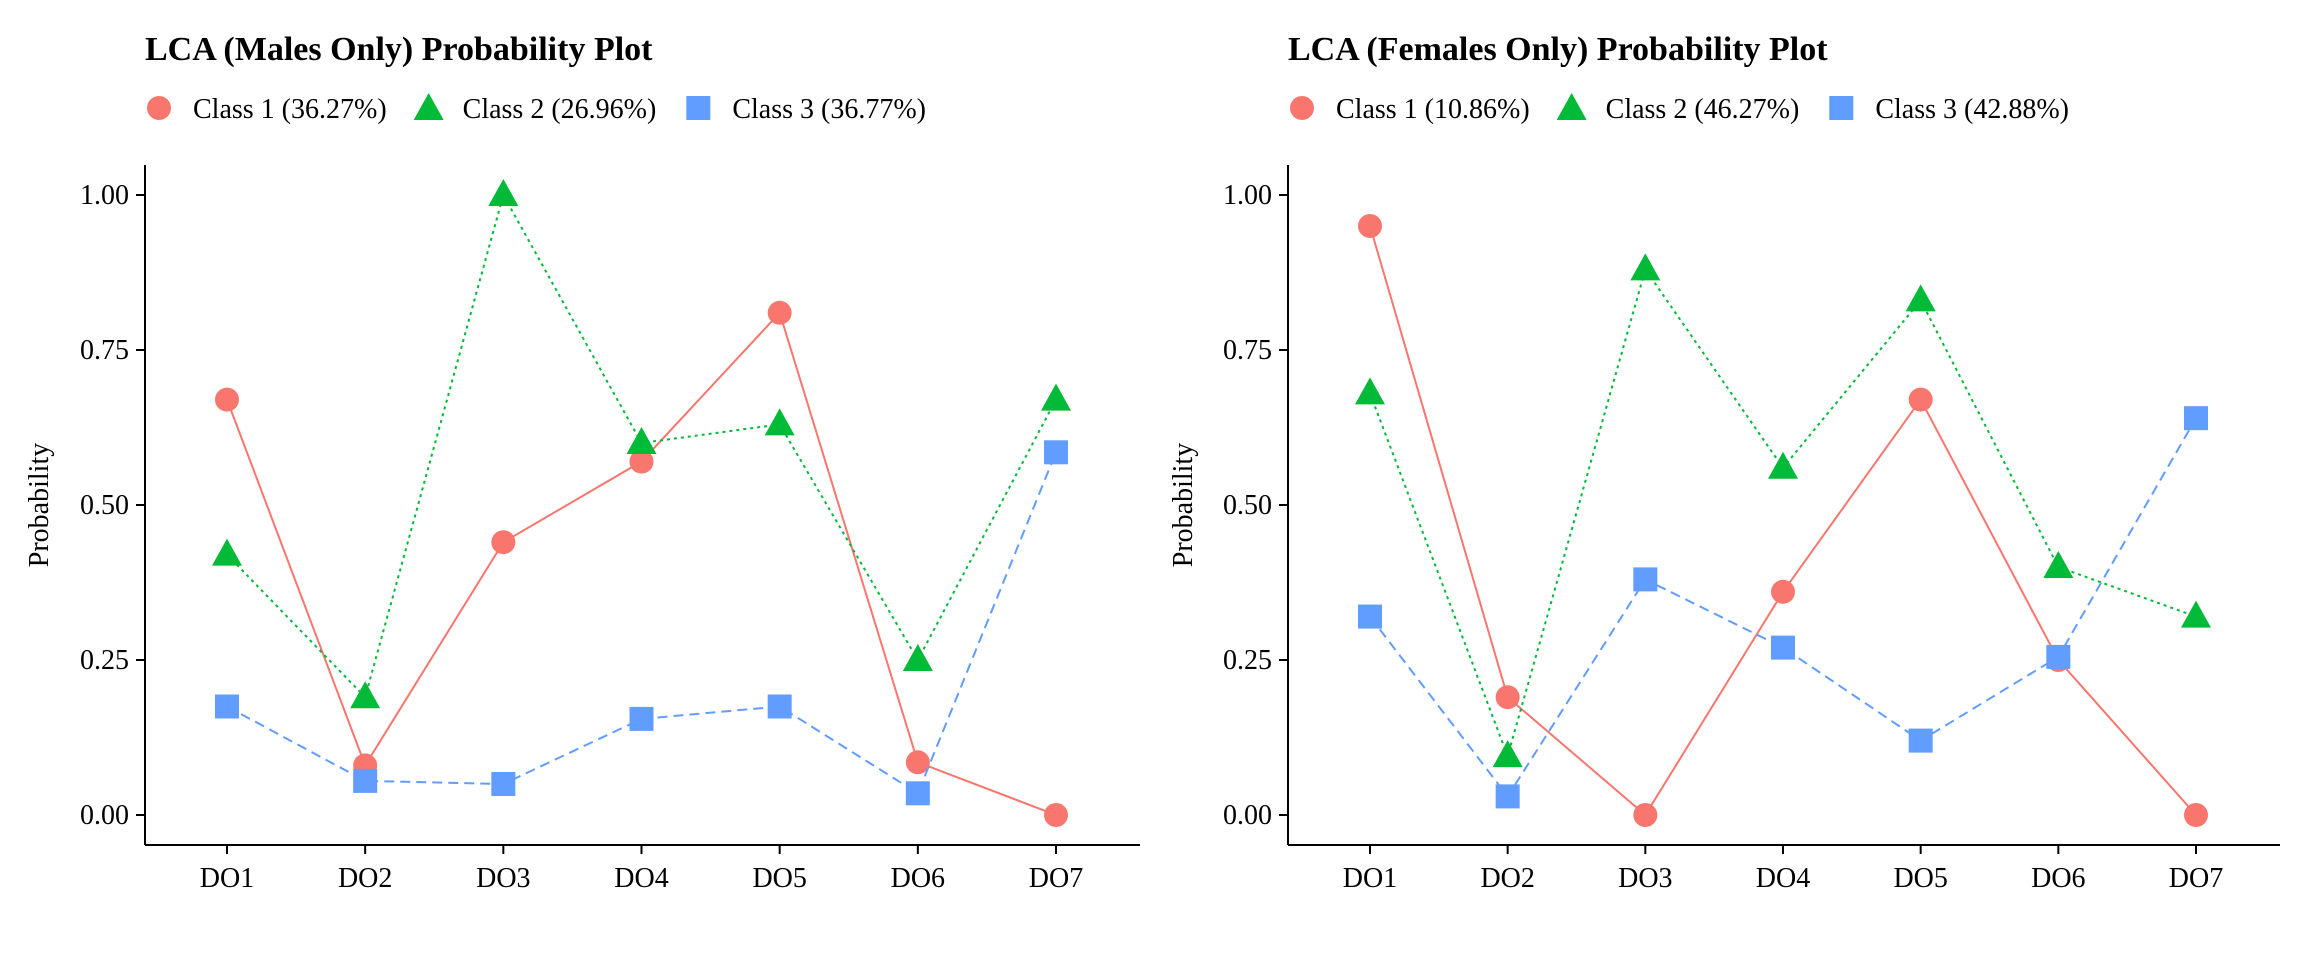 Image resolution: width=2304 pixels, height=960 pixels. I want to click on legend-item-class-1: Class 1 (36.27%), so click(267, 109).